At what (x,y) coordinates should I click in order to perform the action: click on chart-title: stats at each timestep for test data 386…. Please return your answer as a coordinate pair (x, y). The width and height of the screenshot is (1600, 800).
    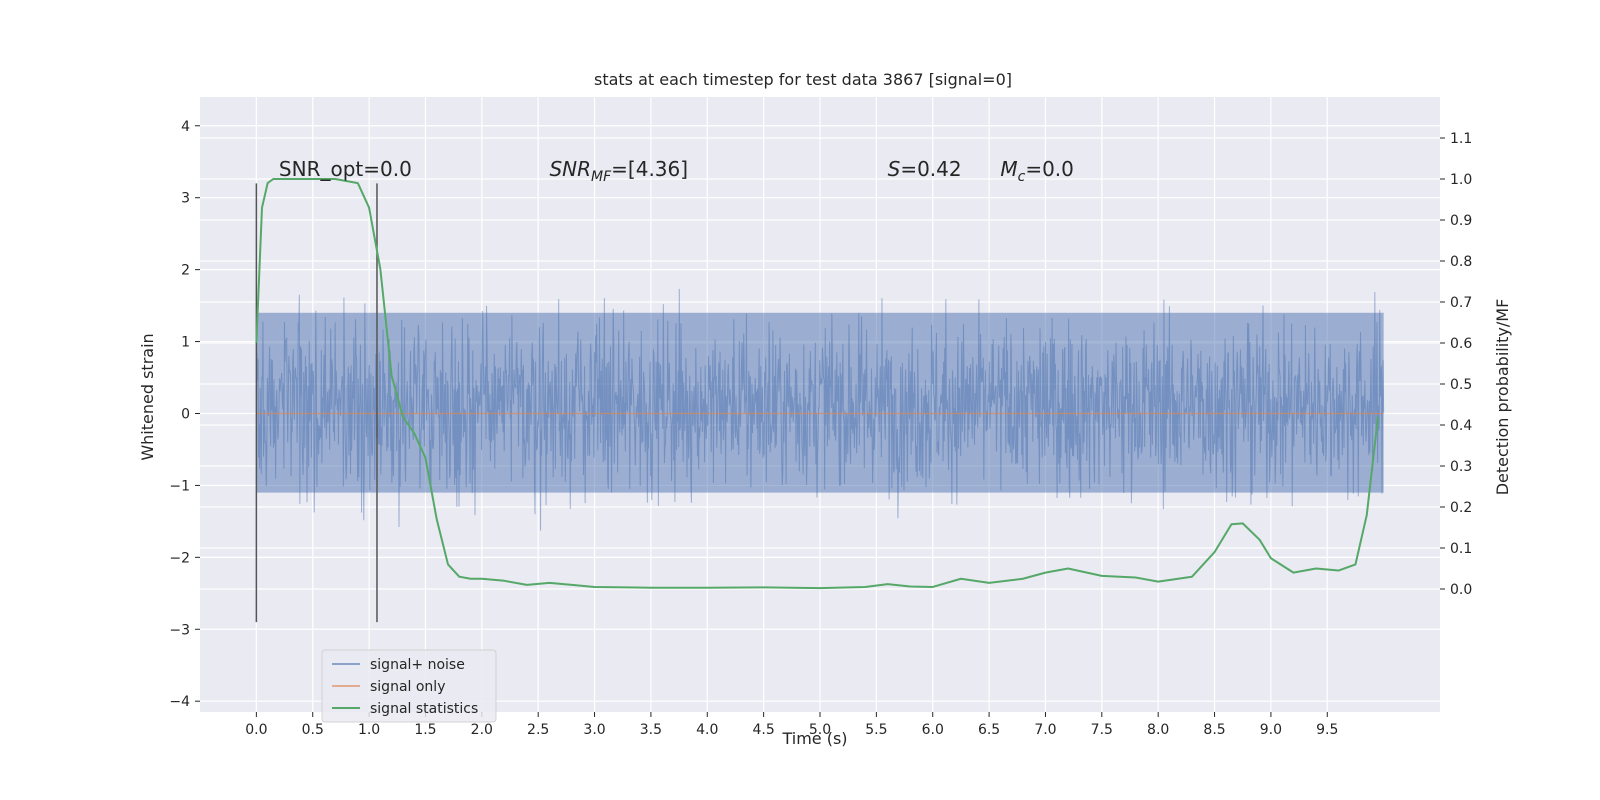
    Looking at the image, I should click on (803, 79).